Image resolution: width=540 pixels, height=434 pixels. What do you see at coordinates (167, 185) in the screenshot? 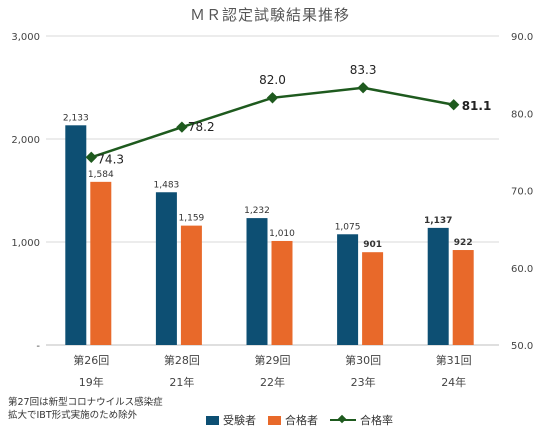
I see `bar-data-label: 1,483` at bounding box center [167, 185].